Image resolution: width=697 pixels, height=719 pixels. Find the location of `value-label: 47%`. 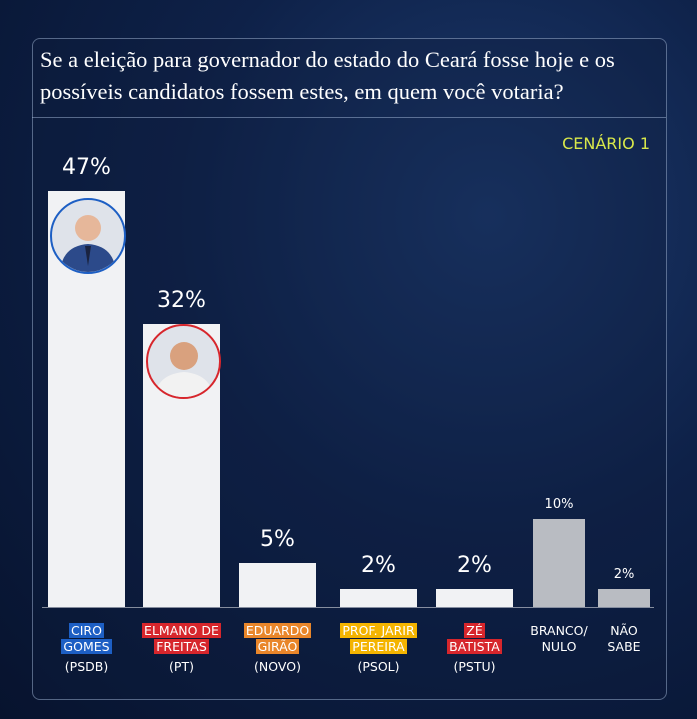

value-label: 47% is located at coordinates (86, 168).